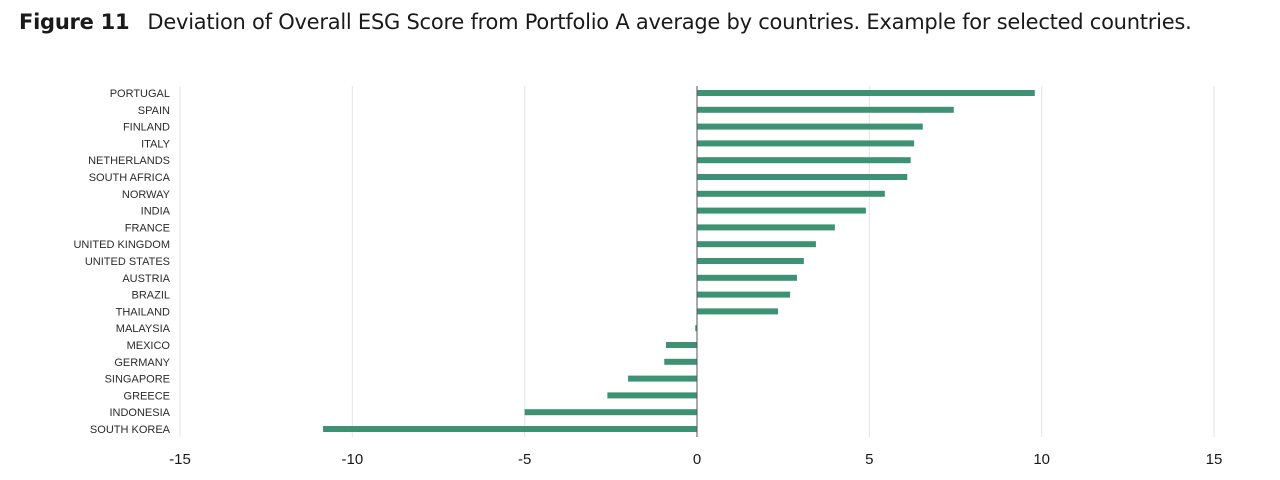  What do you see at coordinates (524, 459) in the screenshot?
I see `x-tick-label: -5` at bounding box center [524, 459].